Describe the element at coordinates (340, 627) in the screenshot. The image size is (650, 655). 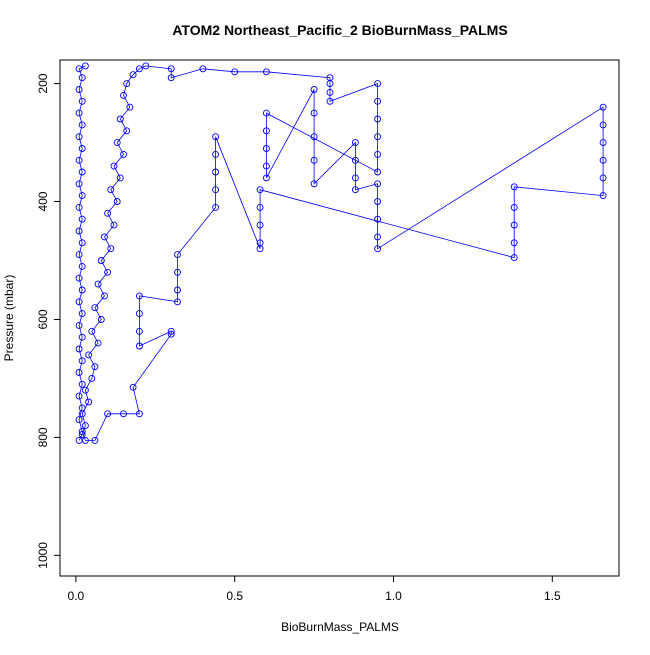
I see `x-axis-label: BioBurnMass_PALMS` at that location.